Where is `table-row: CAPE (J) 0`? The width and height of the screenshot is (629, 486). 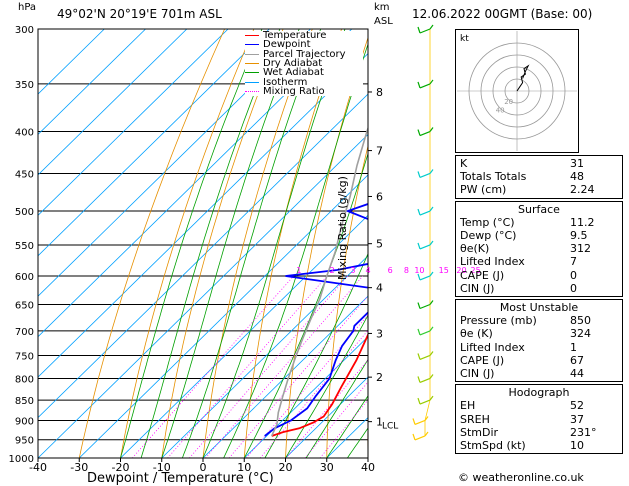
table-row: CAPE (J) 0 is located at coordinates (539, 275).